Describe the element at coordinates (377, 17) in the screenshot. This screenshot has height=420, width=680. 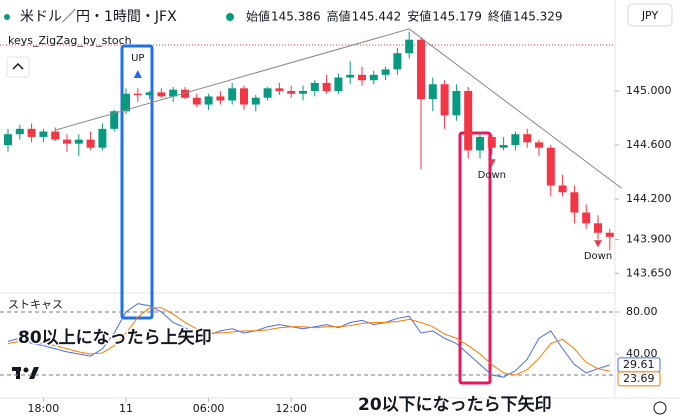
I see `ohlc-value: 145.442` at that location.